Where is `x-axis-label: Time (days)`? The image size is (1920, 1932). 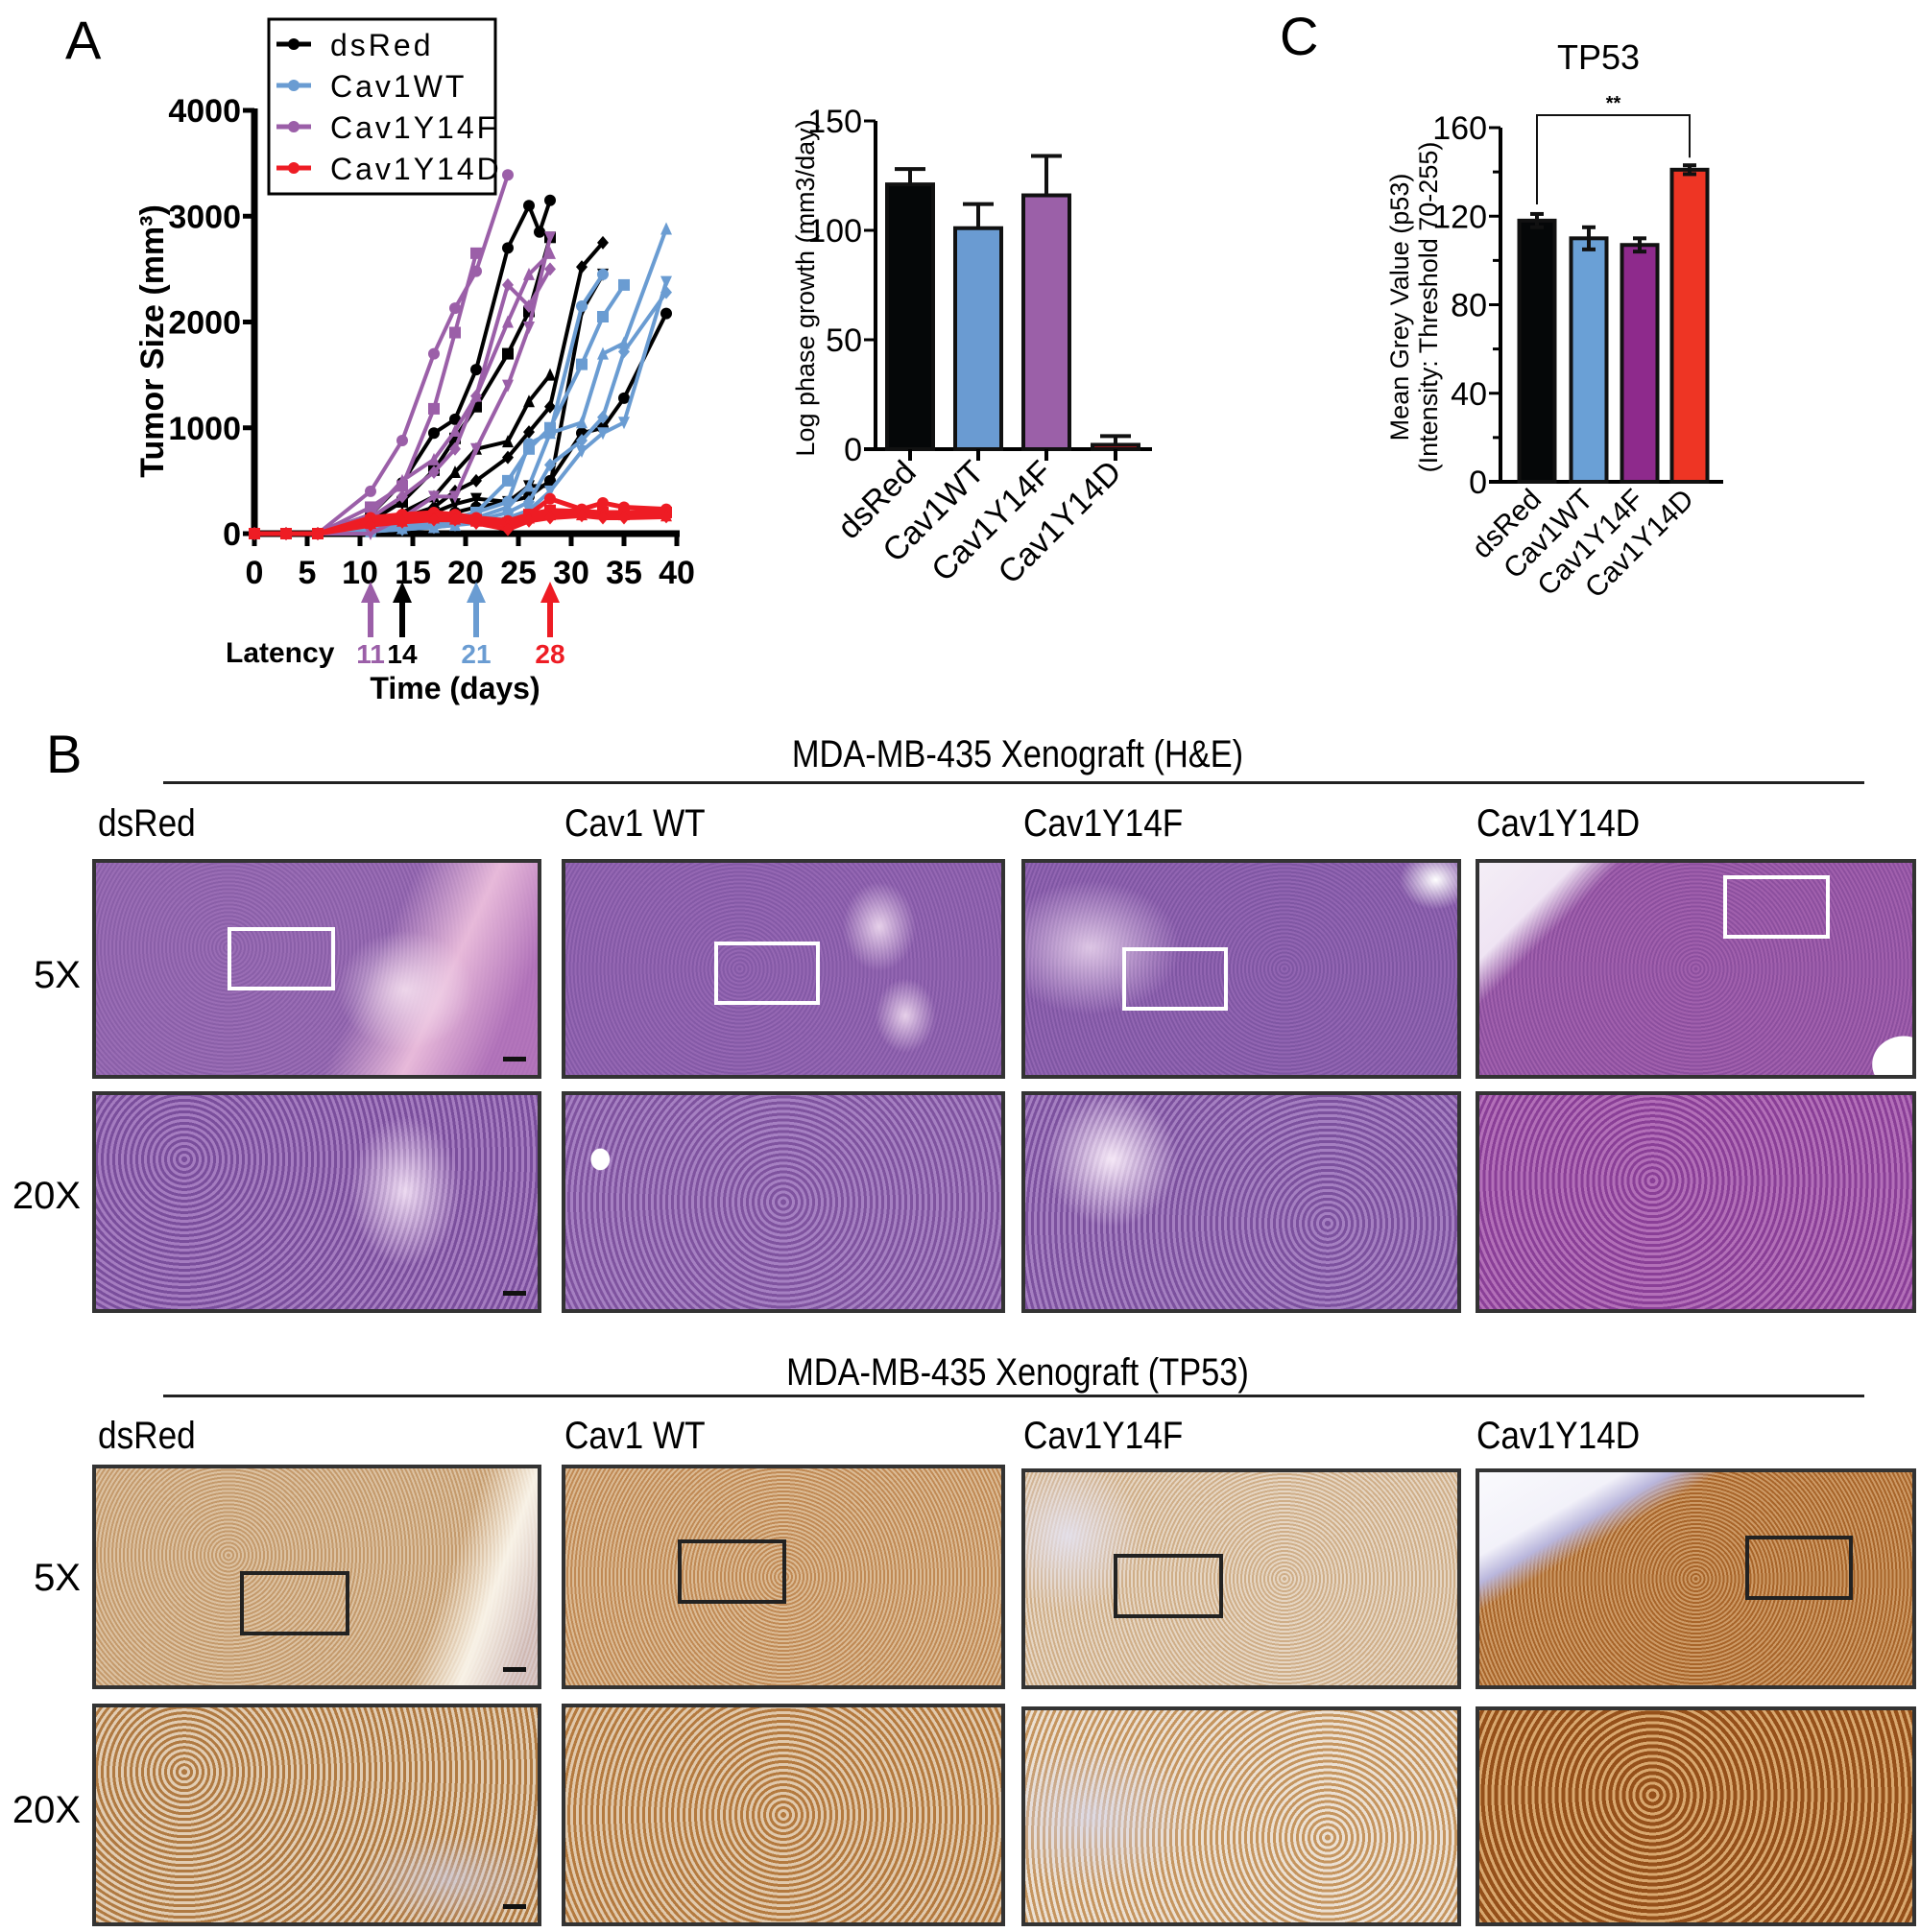 x-axis-label: Time (days) is located at coordinates (455, 688).